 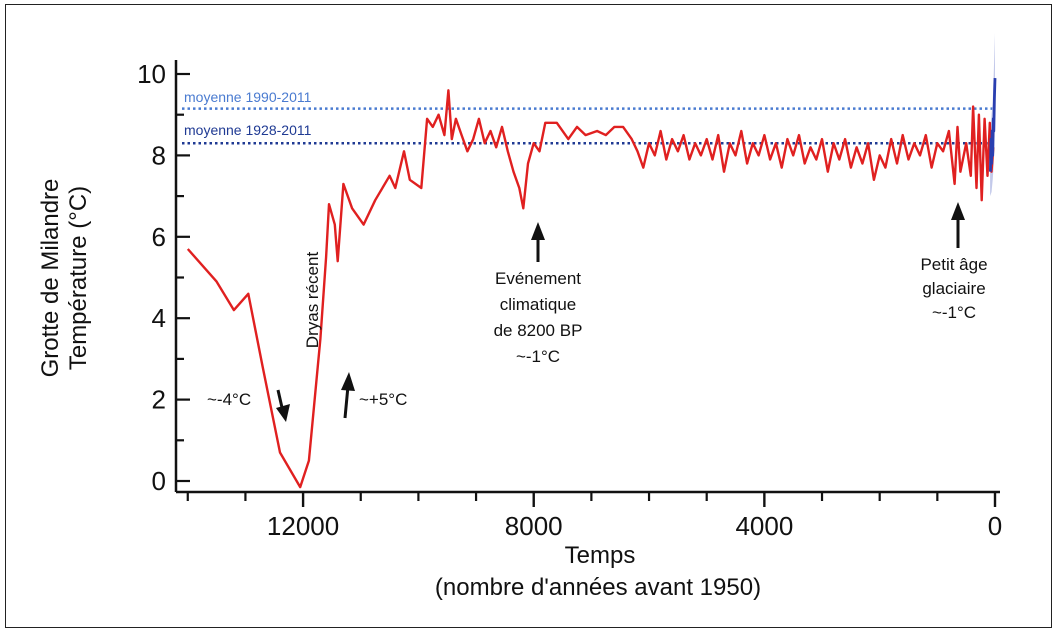 I want to click on arrow-up-8200-event, so click(x=538, y=242).